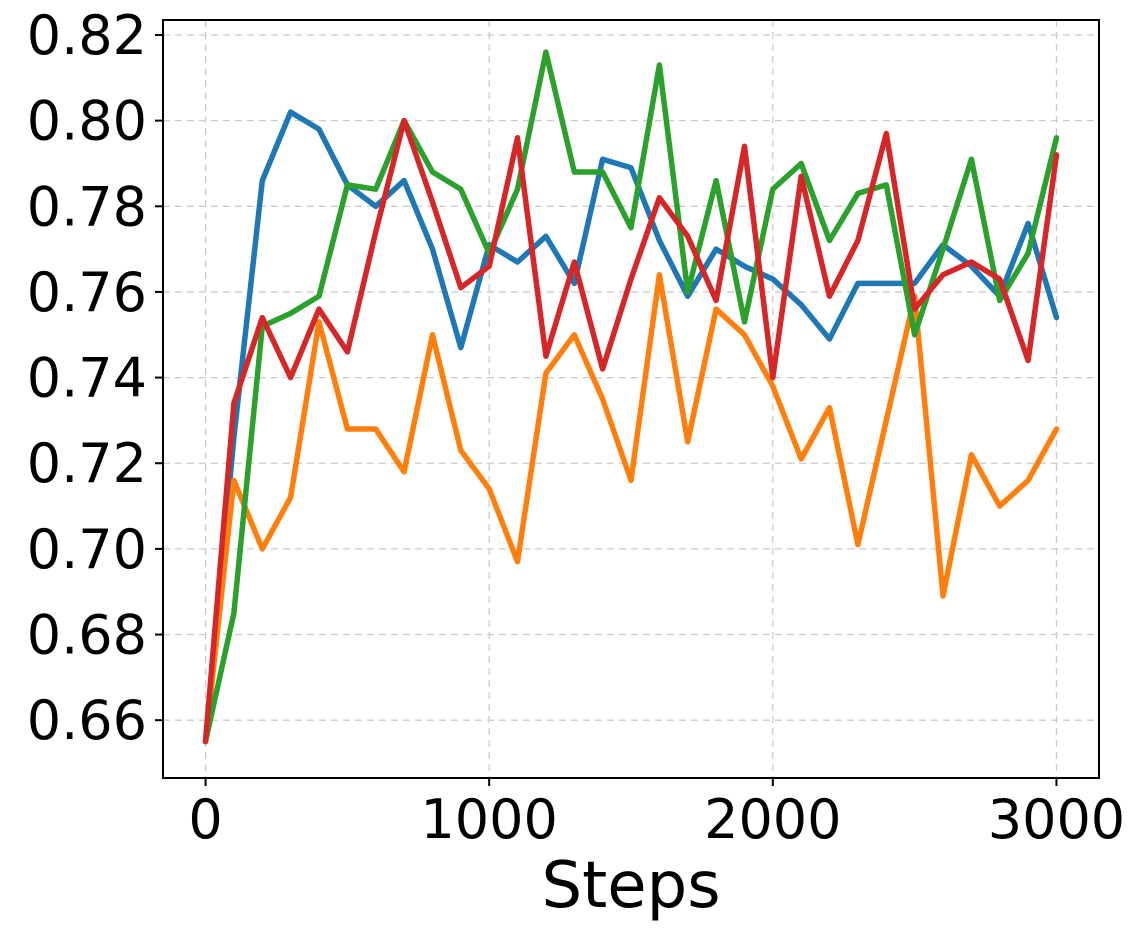  Describe the element at coordinates (630, 886) in the screenshot. I see `x-axis-title: Steps` at that location.